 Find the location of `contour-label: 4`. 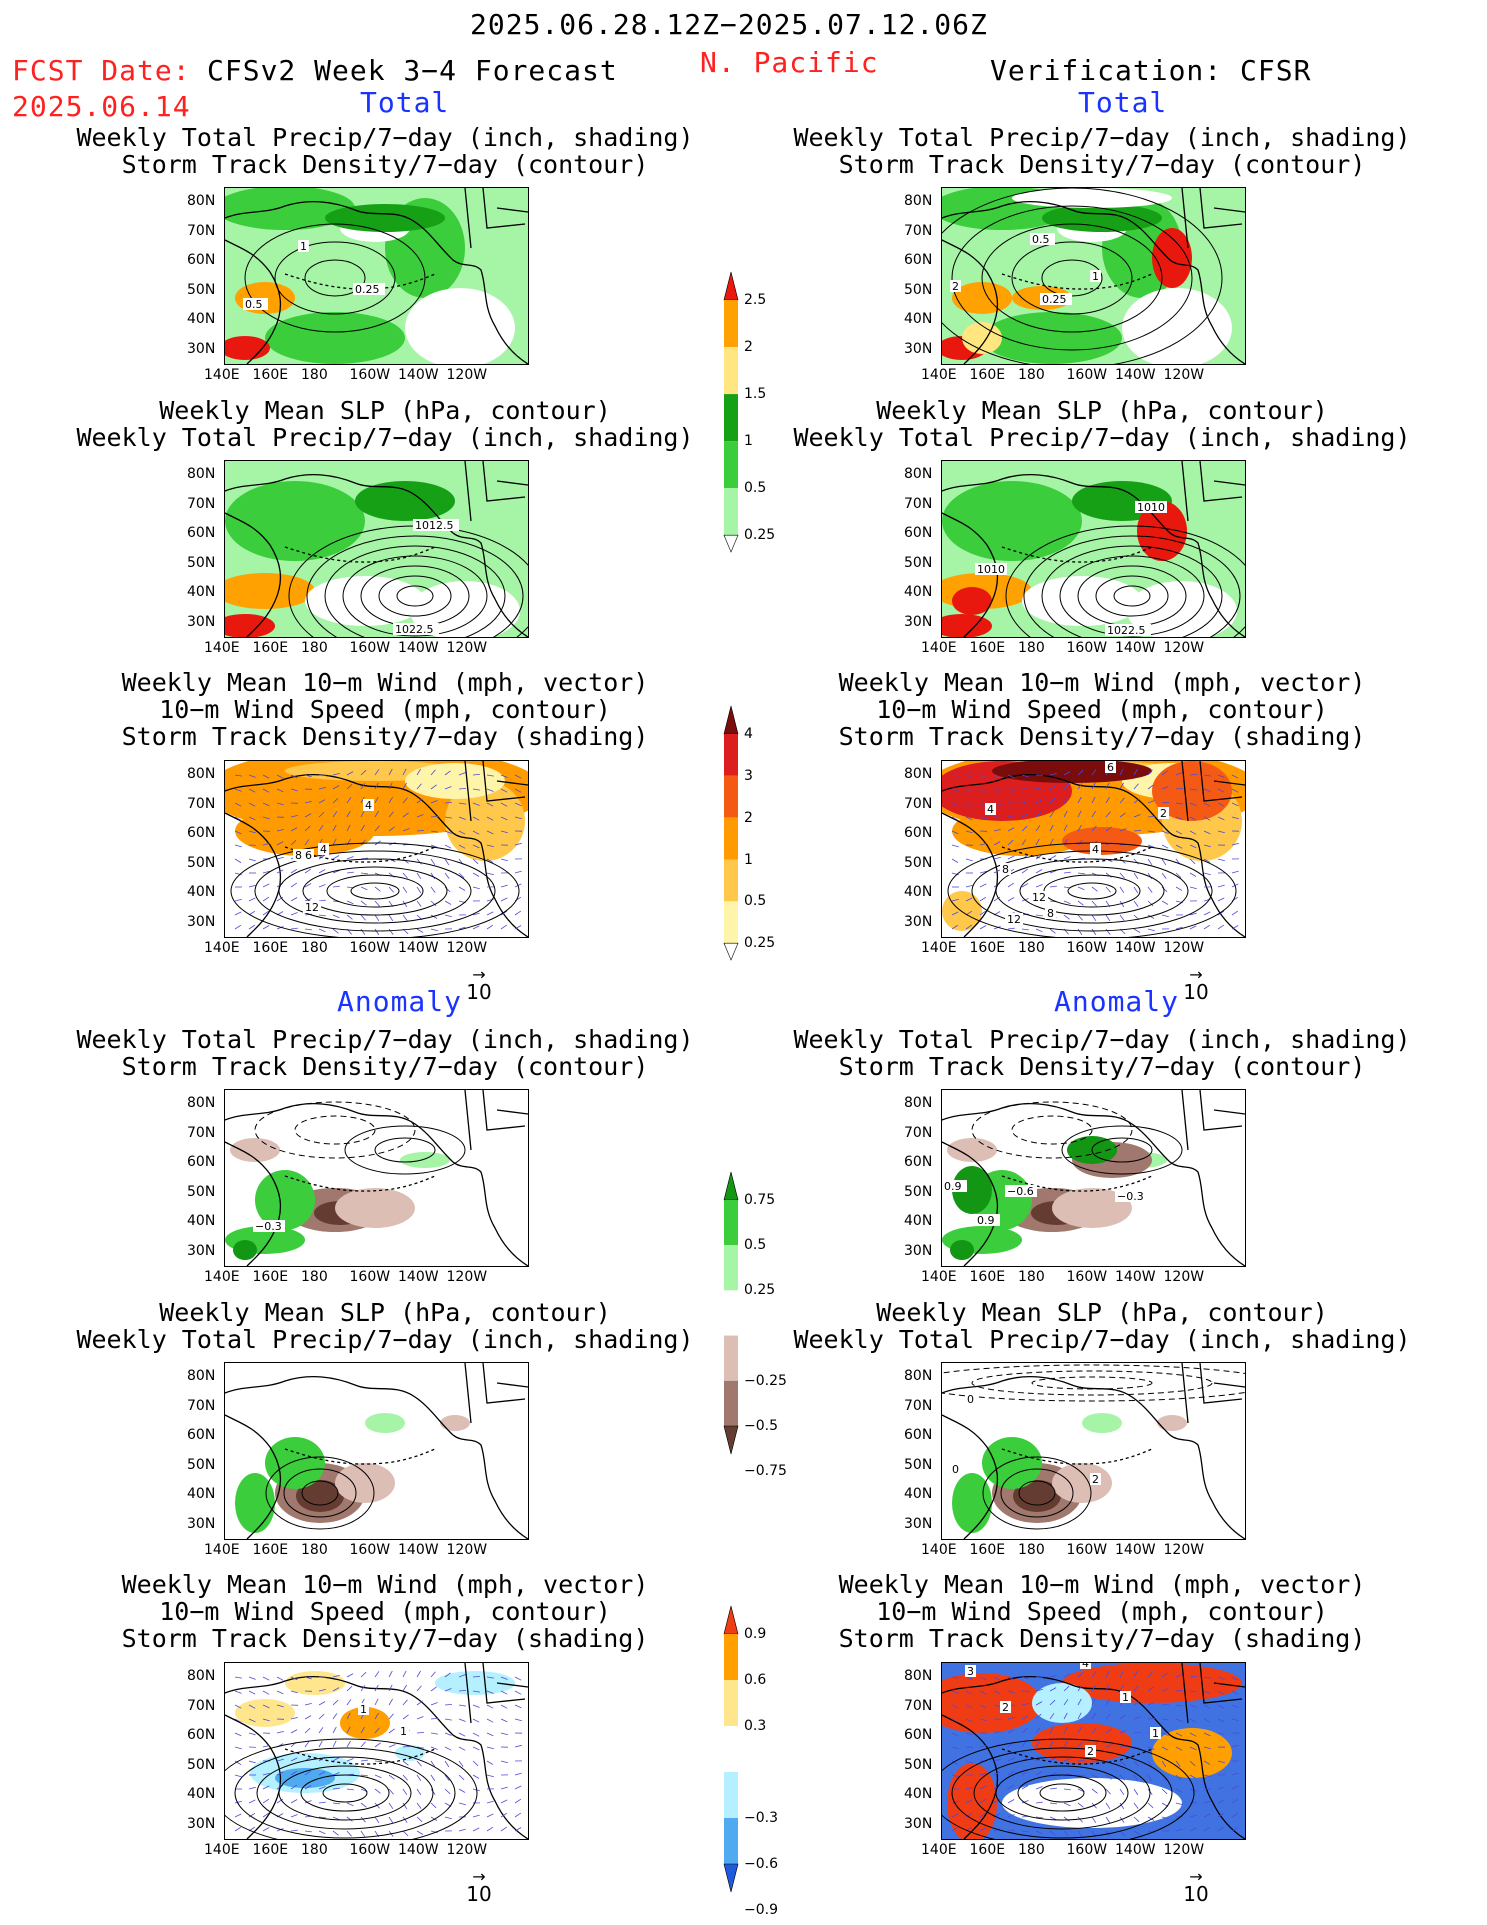

contour-label: 4 is located at coordinates (368, 805).